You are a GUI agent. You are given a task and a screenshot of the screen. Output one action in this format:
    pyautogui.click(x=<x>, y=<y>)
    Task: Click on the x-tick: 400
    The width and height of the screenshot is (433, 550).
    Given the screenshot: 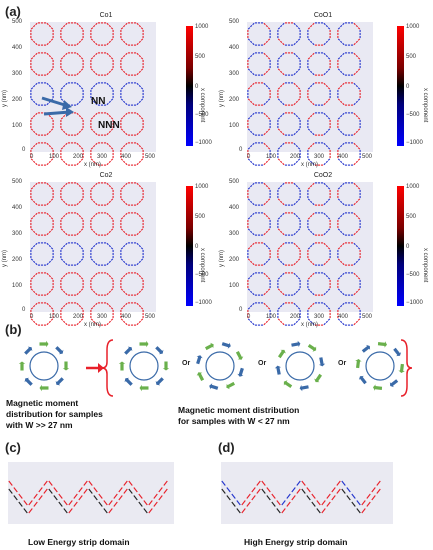 What is the action you would take?
    pyautogui.click(x=126, y=157)
    